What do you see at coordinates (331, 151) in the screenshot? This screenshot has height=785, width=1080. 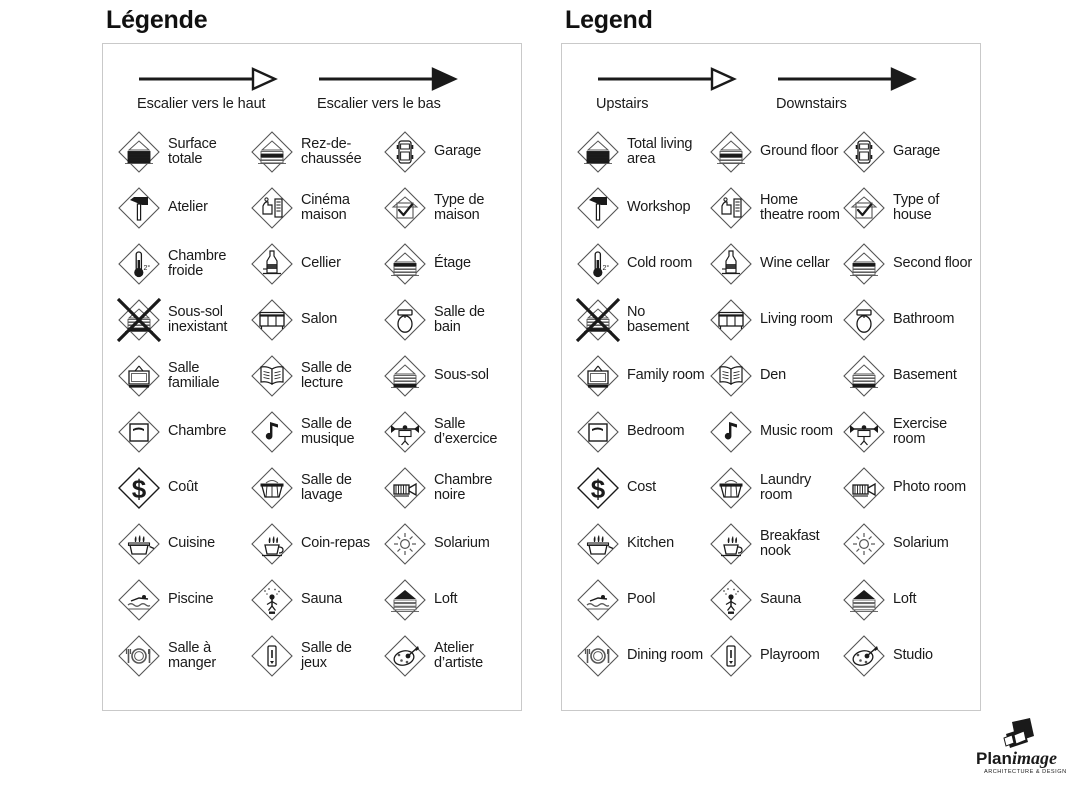 I see `legend-item-label: Rez-de-chaussée` at bounding box center [331, 151].